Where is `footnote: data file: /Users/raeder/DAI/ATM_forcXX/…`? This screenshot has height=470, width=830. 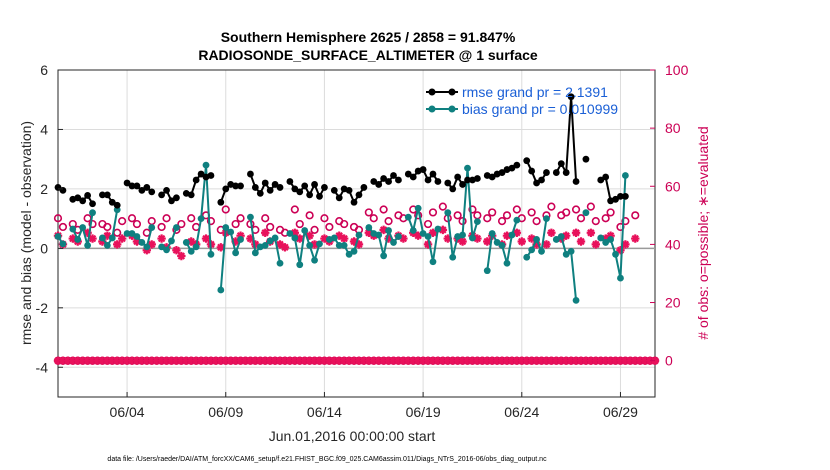 footnote: data file: /Users/raeder/DAI/ATM_forcXX/… is located at coordinates (327, 459).